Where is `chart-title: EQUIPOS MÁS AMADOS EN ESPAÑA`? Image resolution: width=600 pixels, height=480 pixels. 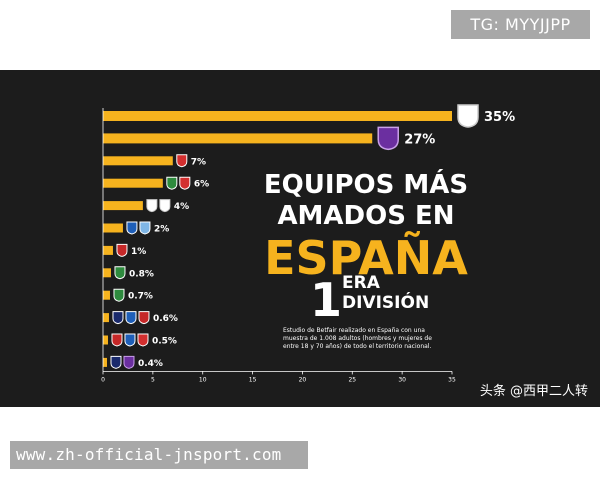 chart-title: EQUIPOS MÁS AMADOS EN ESPAÑA is located at coordinates (366, 226).